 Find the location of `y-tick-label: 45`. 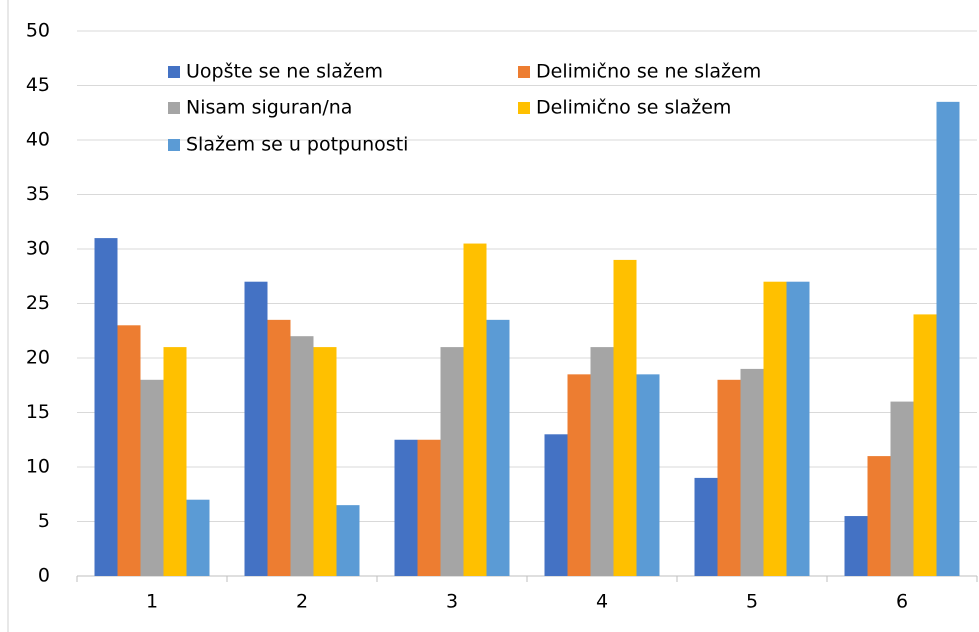

y-tick-label: 45 is located at coordinates (38, 85).